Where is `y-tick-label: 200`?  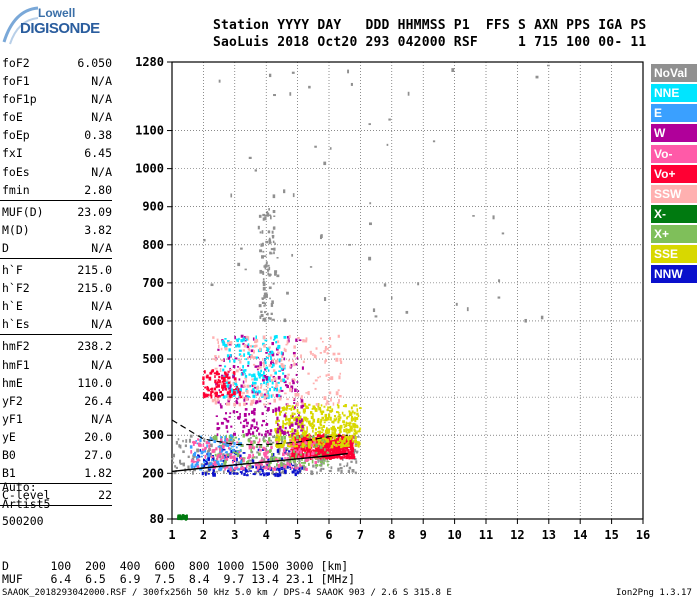 y-tick-label: 200 is located at coordinates (153, 473).